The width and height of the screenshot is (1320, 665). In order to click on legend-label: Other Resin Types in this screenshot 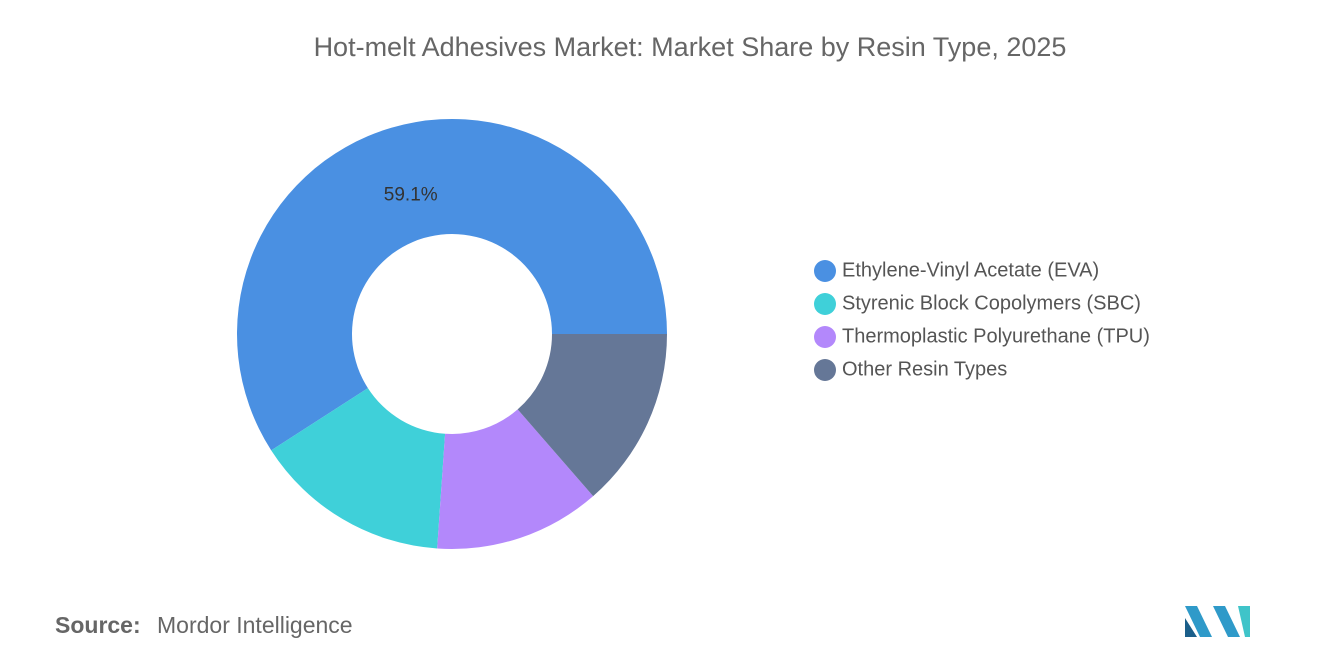, I will do `click(924, 369)`.